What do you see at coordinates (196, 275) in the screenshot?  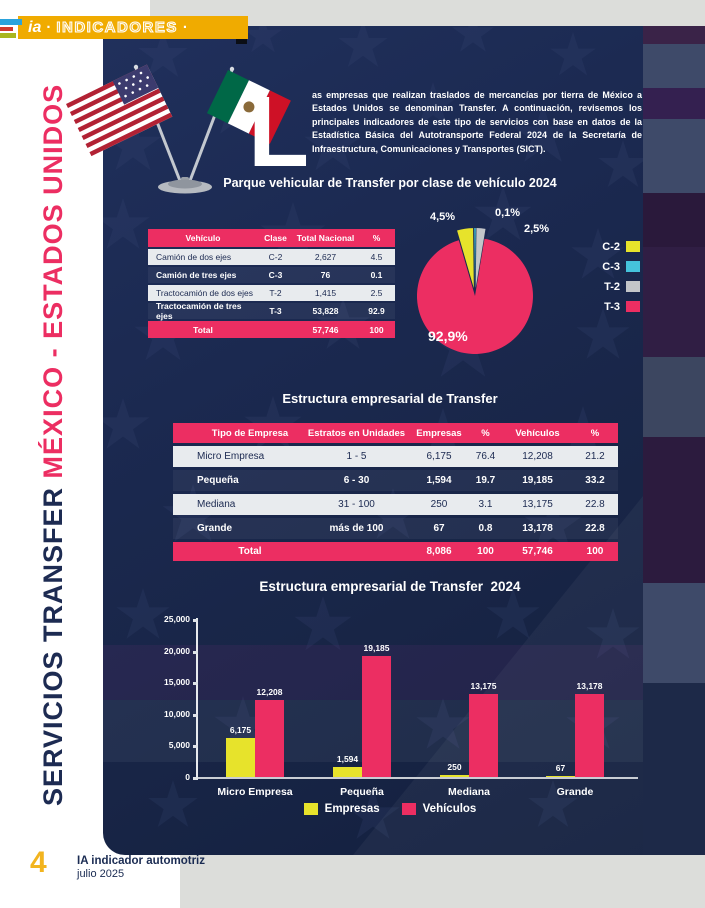 I see `table-row-cell: Camión de tres ejes` at bounding box center [196, 275].